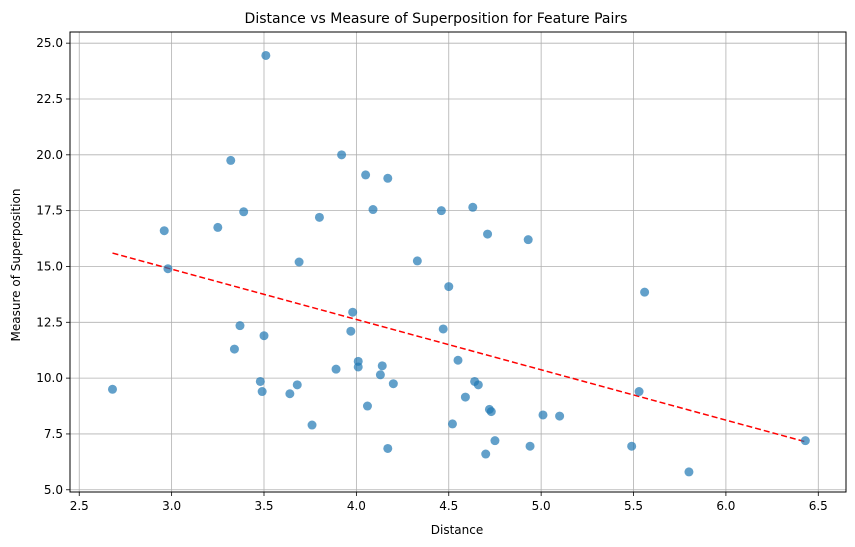 The height and width of the screenshot is (547, 855). What do you see at coordinates (49, 99) in the screenshot?
I see `y-tick-label: 22.5` at bounding box center [49, 99].